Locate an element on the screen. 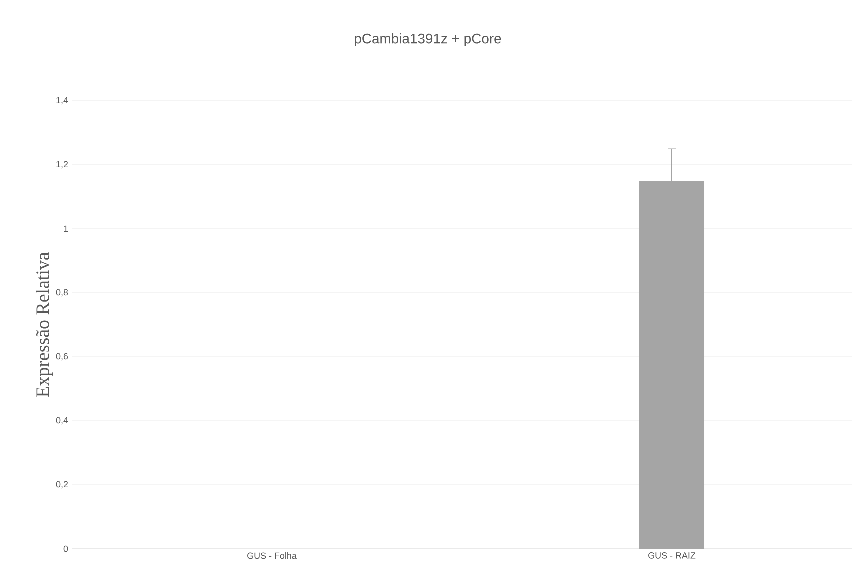 The width and height of the screenshot is (857, 576). chart-title: pCambia1391z + pCore is located at coordinates (428, 39).